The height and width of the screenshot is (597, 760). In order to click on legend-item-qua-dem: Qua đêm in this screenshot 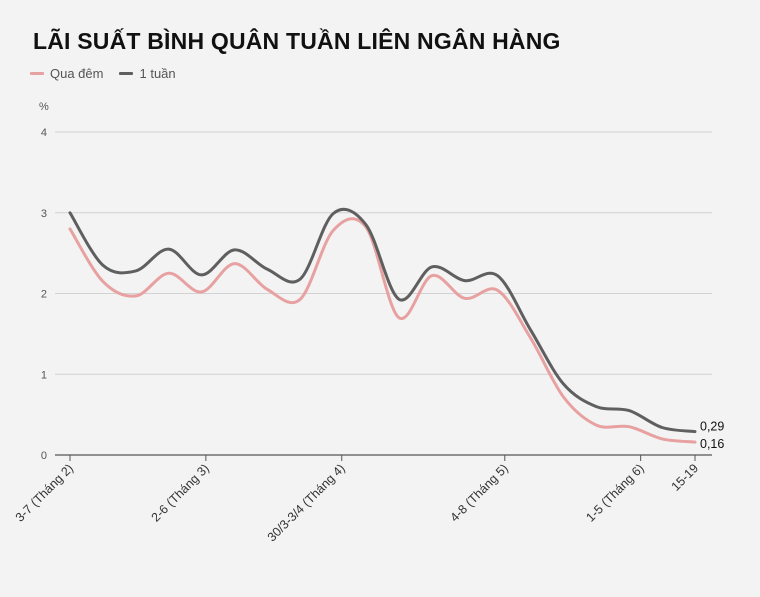, I will do `click(66, 73)`.